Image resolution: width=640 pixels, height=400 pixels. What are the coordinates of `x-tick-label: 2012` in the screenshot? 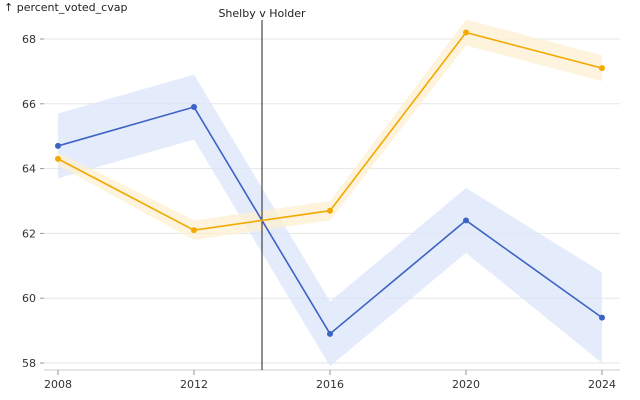 It's located at (194, 384).